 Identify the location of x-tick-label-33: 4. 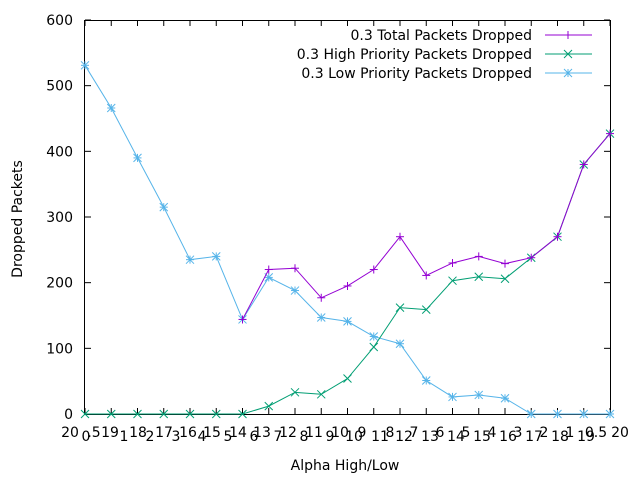
(492, 433).